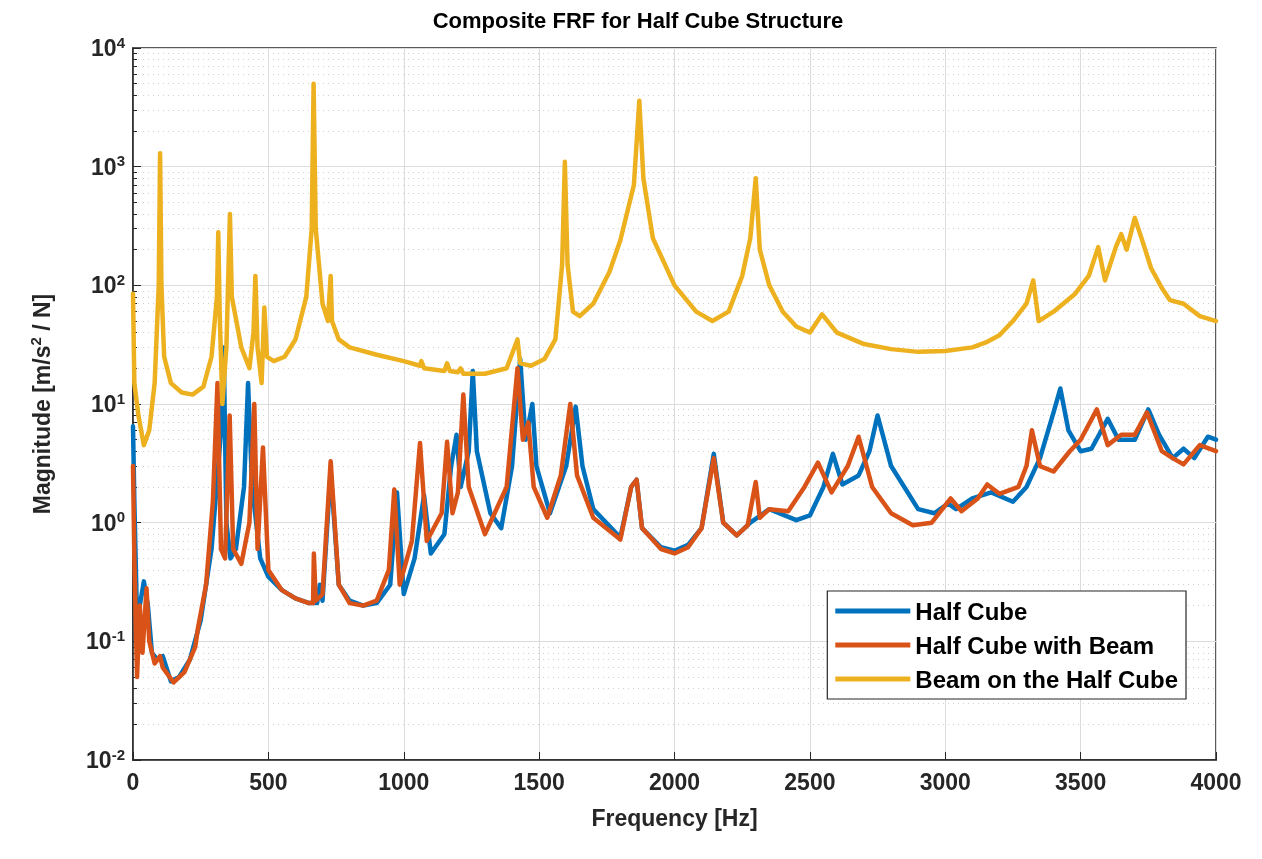 This screenshot has width=1262, height=859. What do you see at coordinates (810, 781) in the screenshot?
I see `x-tick-label: 2500` at bounding box center [810, 781].